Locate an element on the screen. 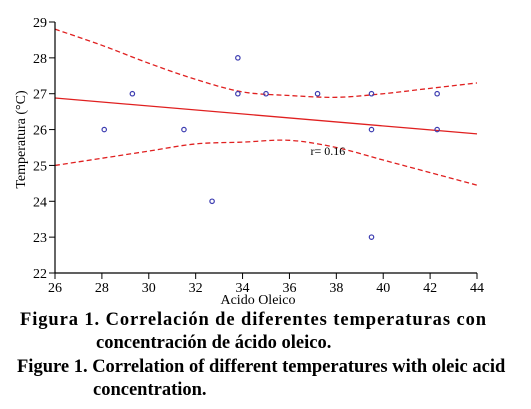 The width and height of the screenshot is (531, 409). x-tick-label: 28 is located at coordinates (102, 288).